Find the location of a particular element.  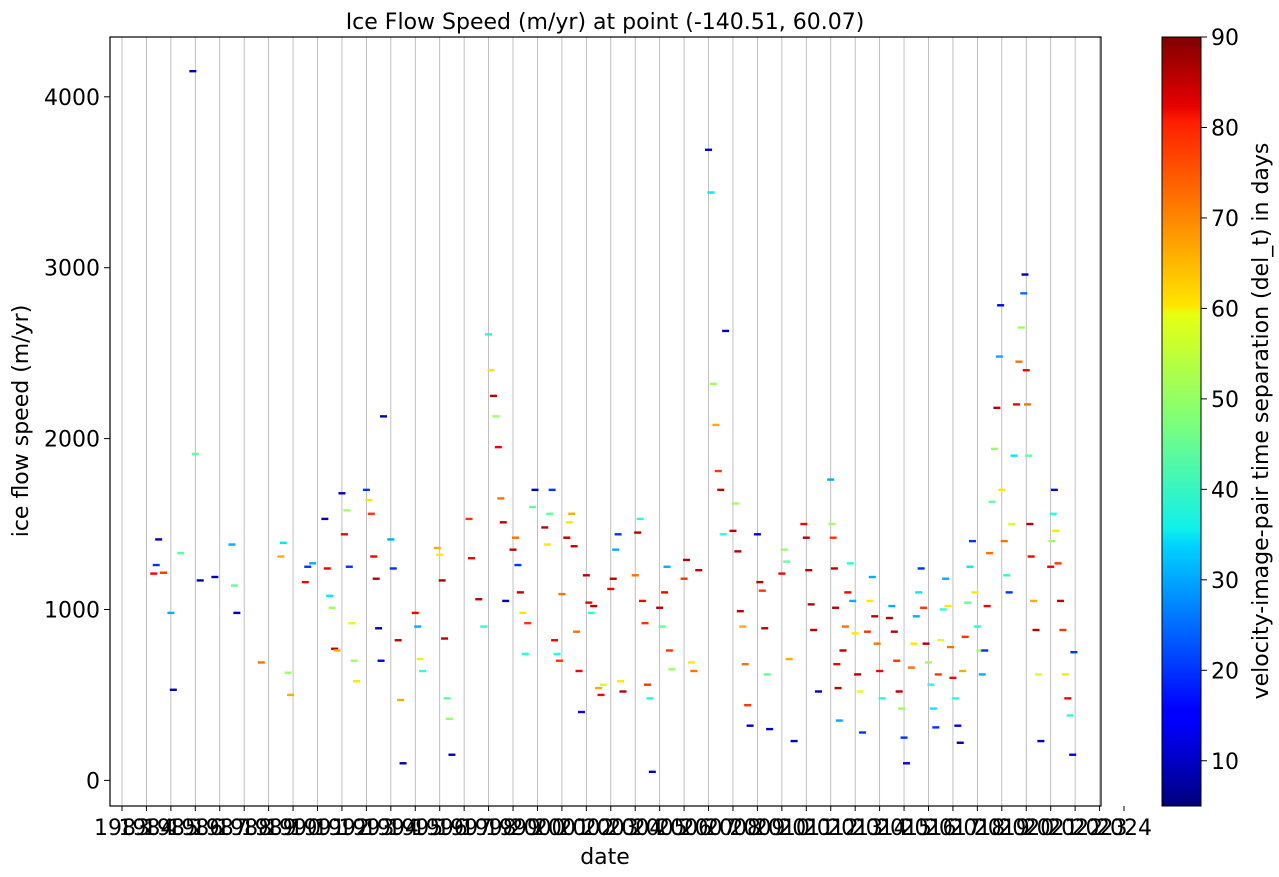

y-tick-label: 3000 is located at coordinates (72, 269).